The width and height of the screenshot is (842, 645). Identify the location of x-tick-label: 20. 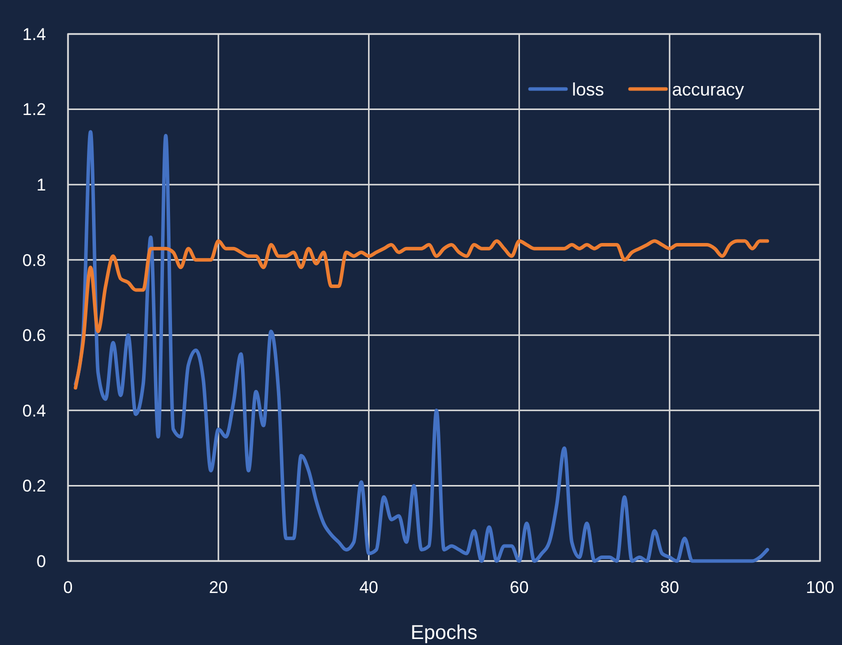
(218, 587).